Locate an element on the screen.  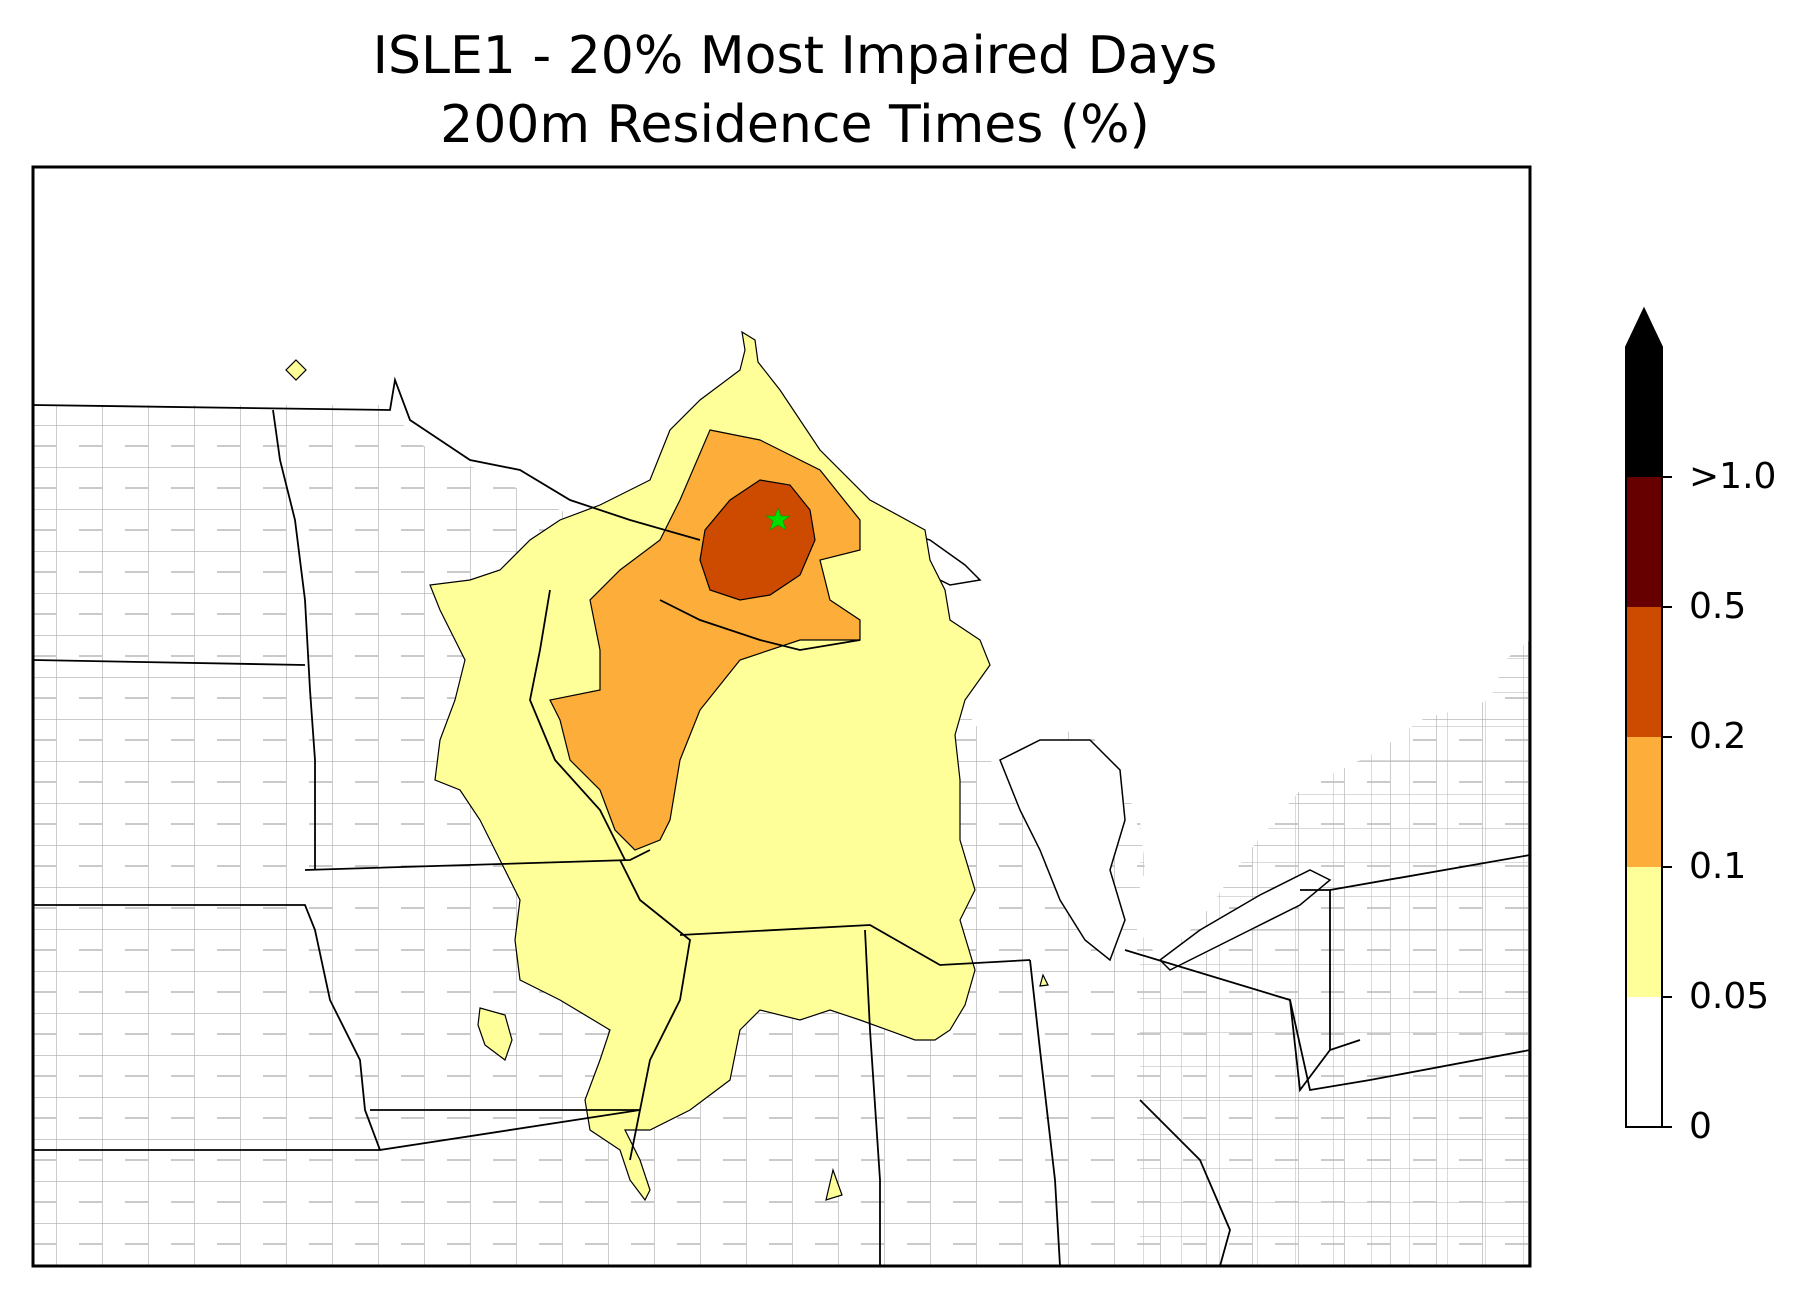
map-title-line1: ISLE1 - 20% Most Impaired Days is located at coordinates (795, 56).